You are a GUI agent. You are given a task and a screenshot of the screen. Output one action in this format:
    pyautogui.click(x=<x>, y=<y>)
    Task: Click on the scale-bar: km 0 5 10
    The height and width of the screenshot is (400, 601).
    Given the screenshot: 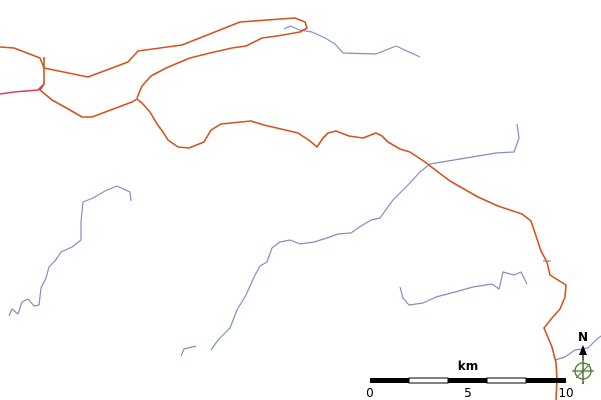 What is the action you would take?
    pyautogui.click(x=469, y=379)
    